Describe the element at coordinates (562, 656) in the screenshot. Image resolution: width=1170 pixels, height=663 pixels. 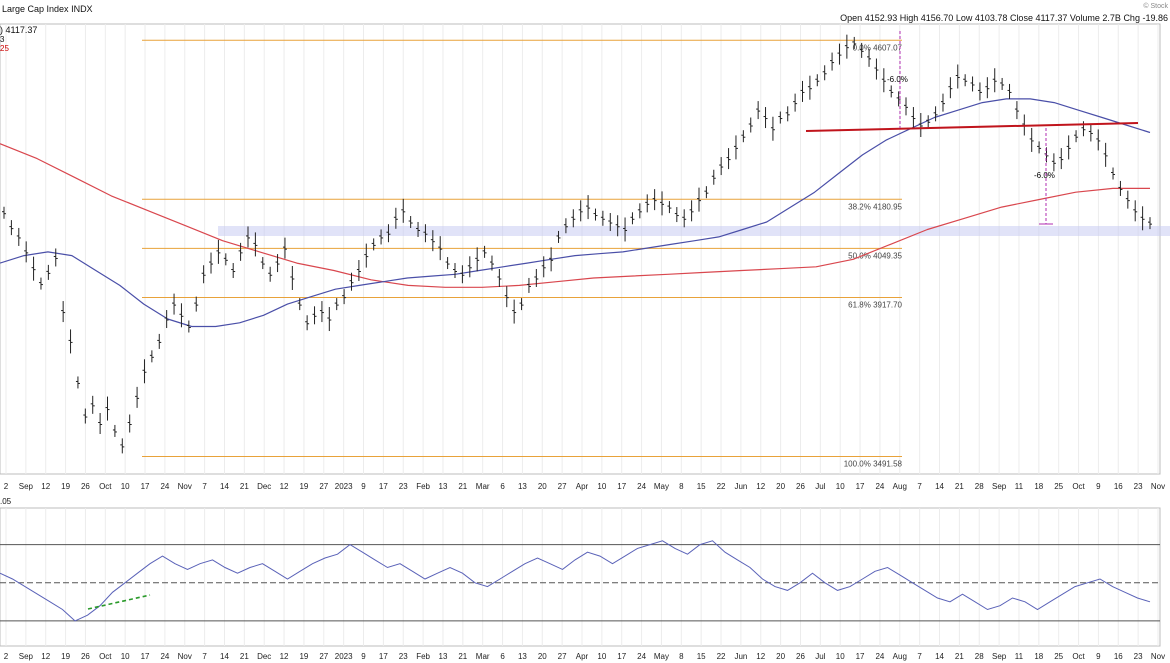
I see `x-tick-label: 27` at that location.